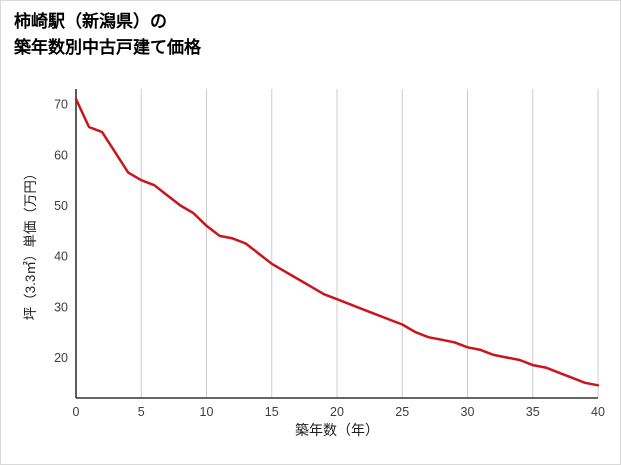  Describe the element at coordinates (533, 412) in the screenshot. I see `x-tick-label: 35` at that location.